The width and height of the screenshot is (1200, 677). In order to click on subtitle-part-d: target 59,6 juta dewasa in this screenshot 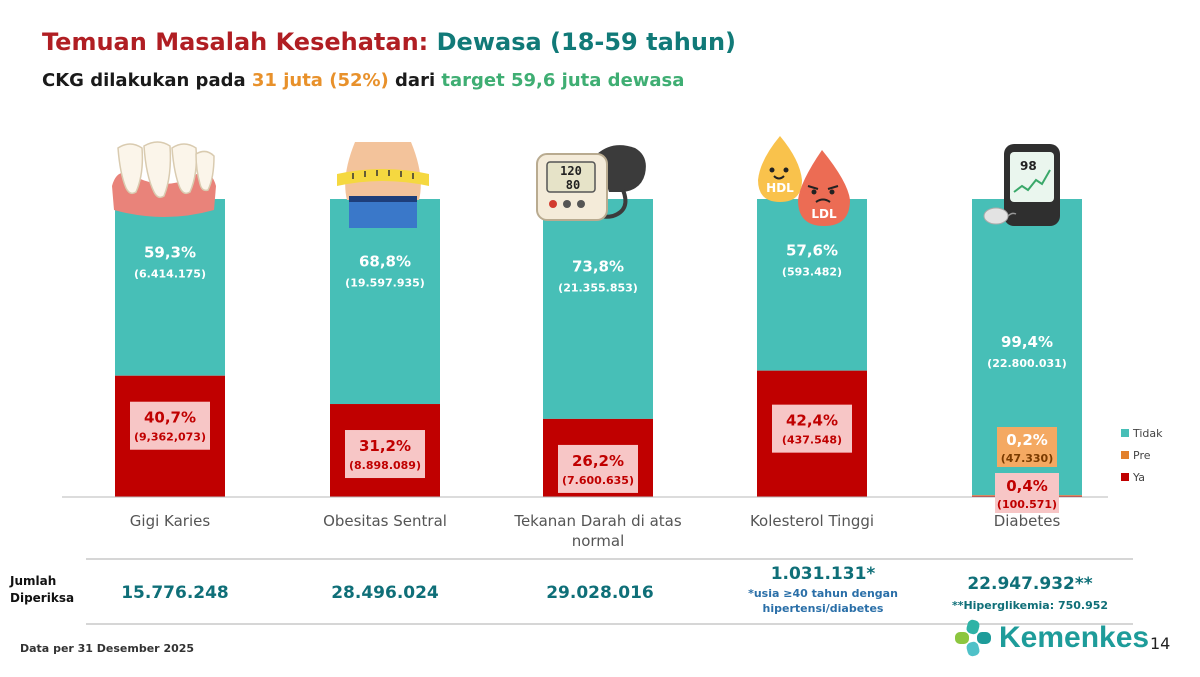, I will do `click(563, 80)`.